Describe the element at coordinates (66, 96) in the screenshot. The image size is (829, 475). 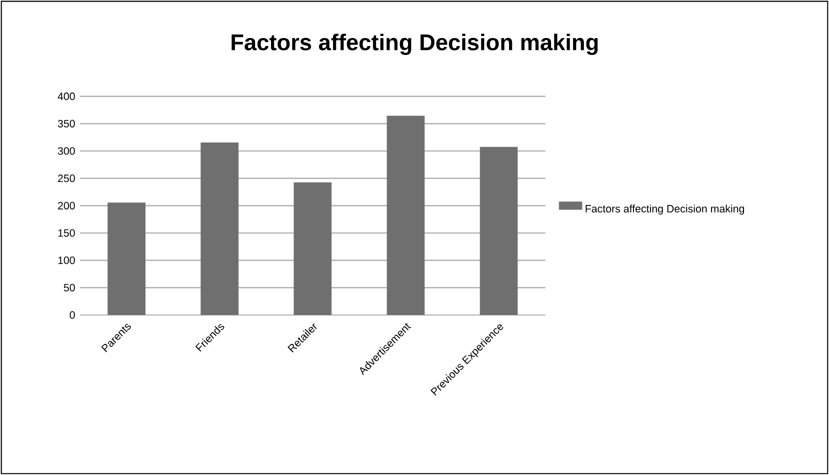
I see `y-tick-label: 400` at that location.